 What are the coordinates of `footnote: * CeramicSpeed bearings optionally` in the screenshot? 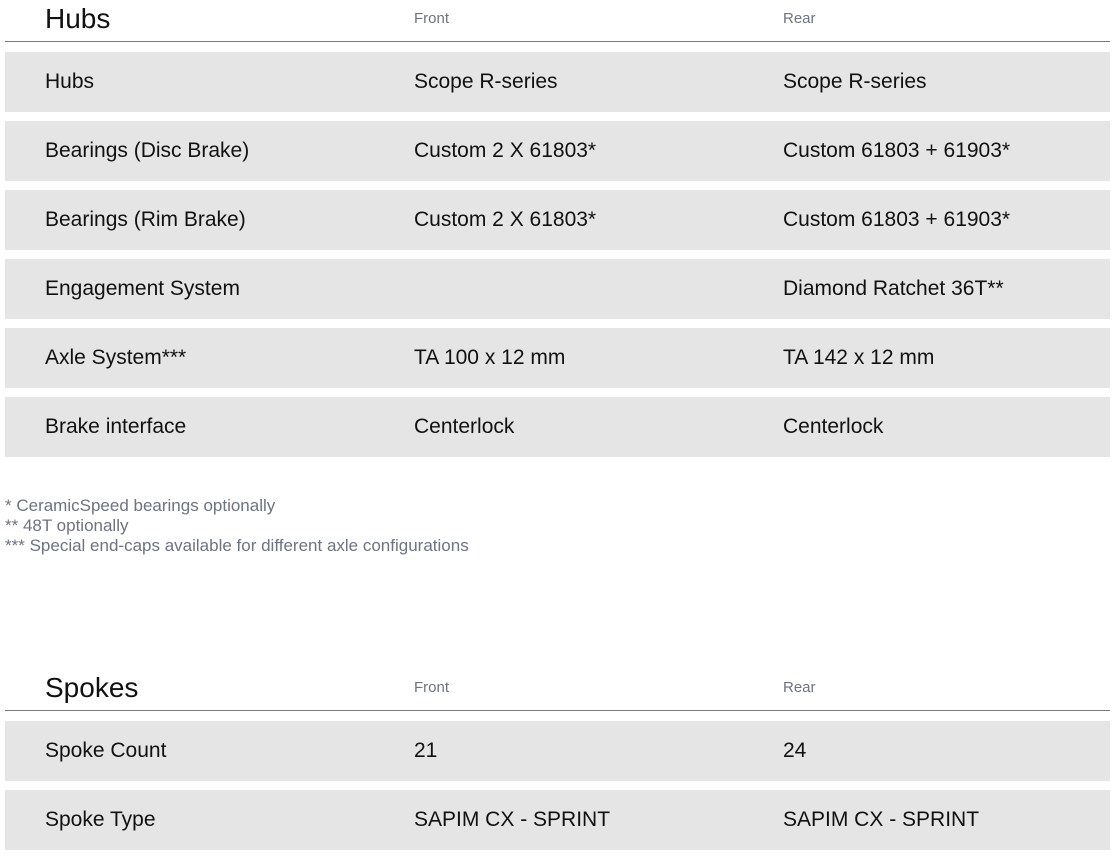 It's located at (140, 505).